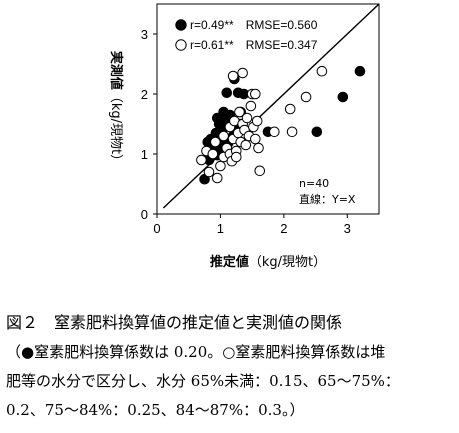  What do you see at coordinates (203, 381) in the screenshot?
I see `caption-note-line-2: 肥等の水分で区分し、水分 65%未満：0.15、65～75%：` at bounding box center [203, 381].